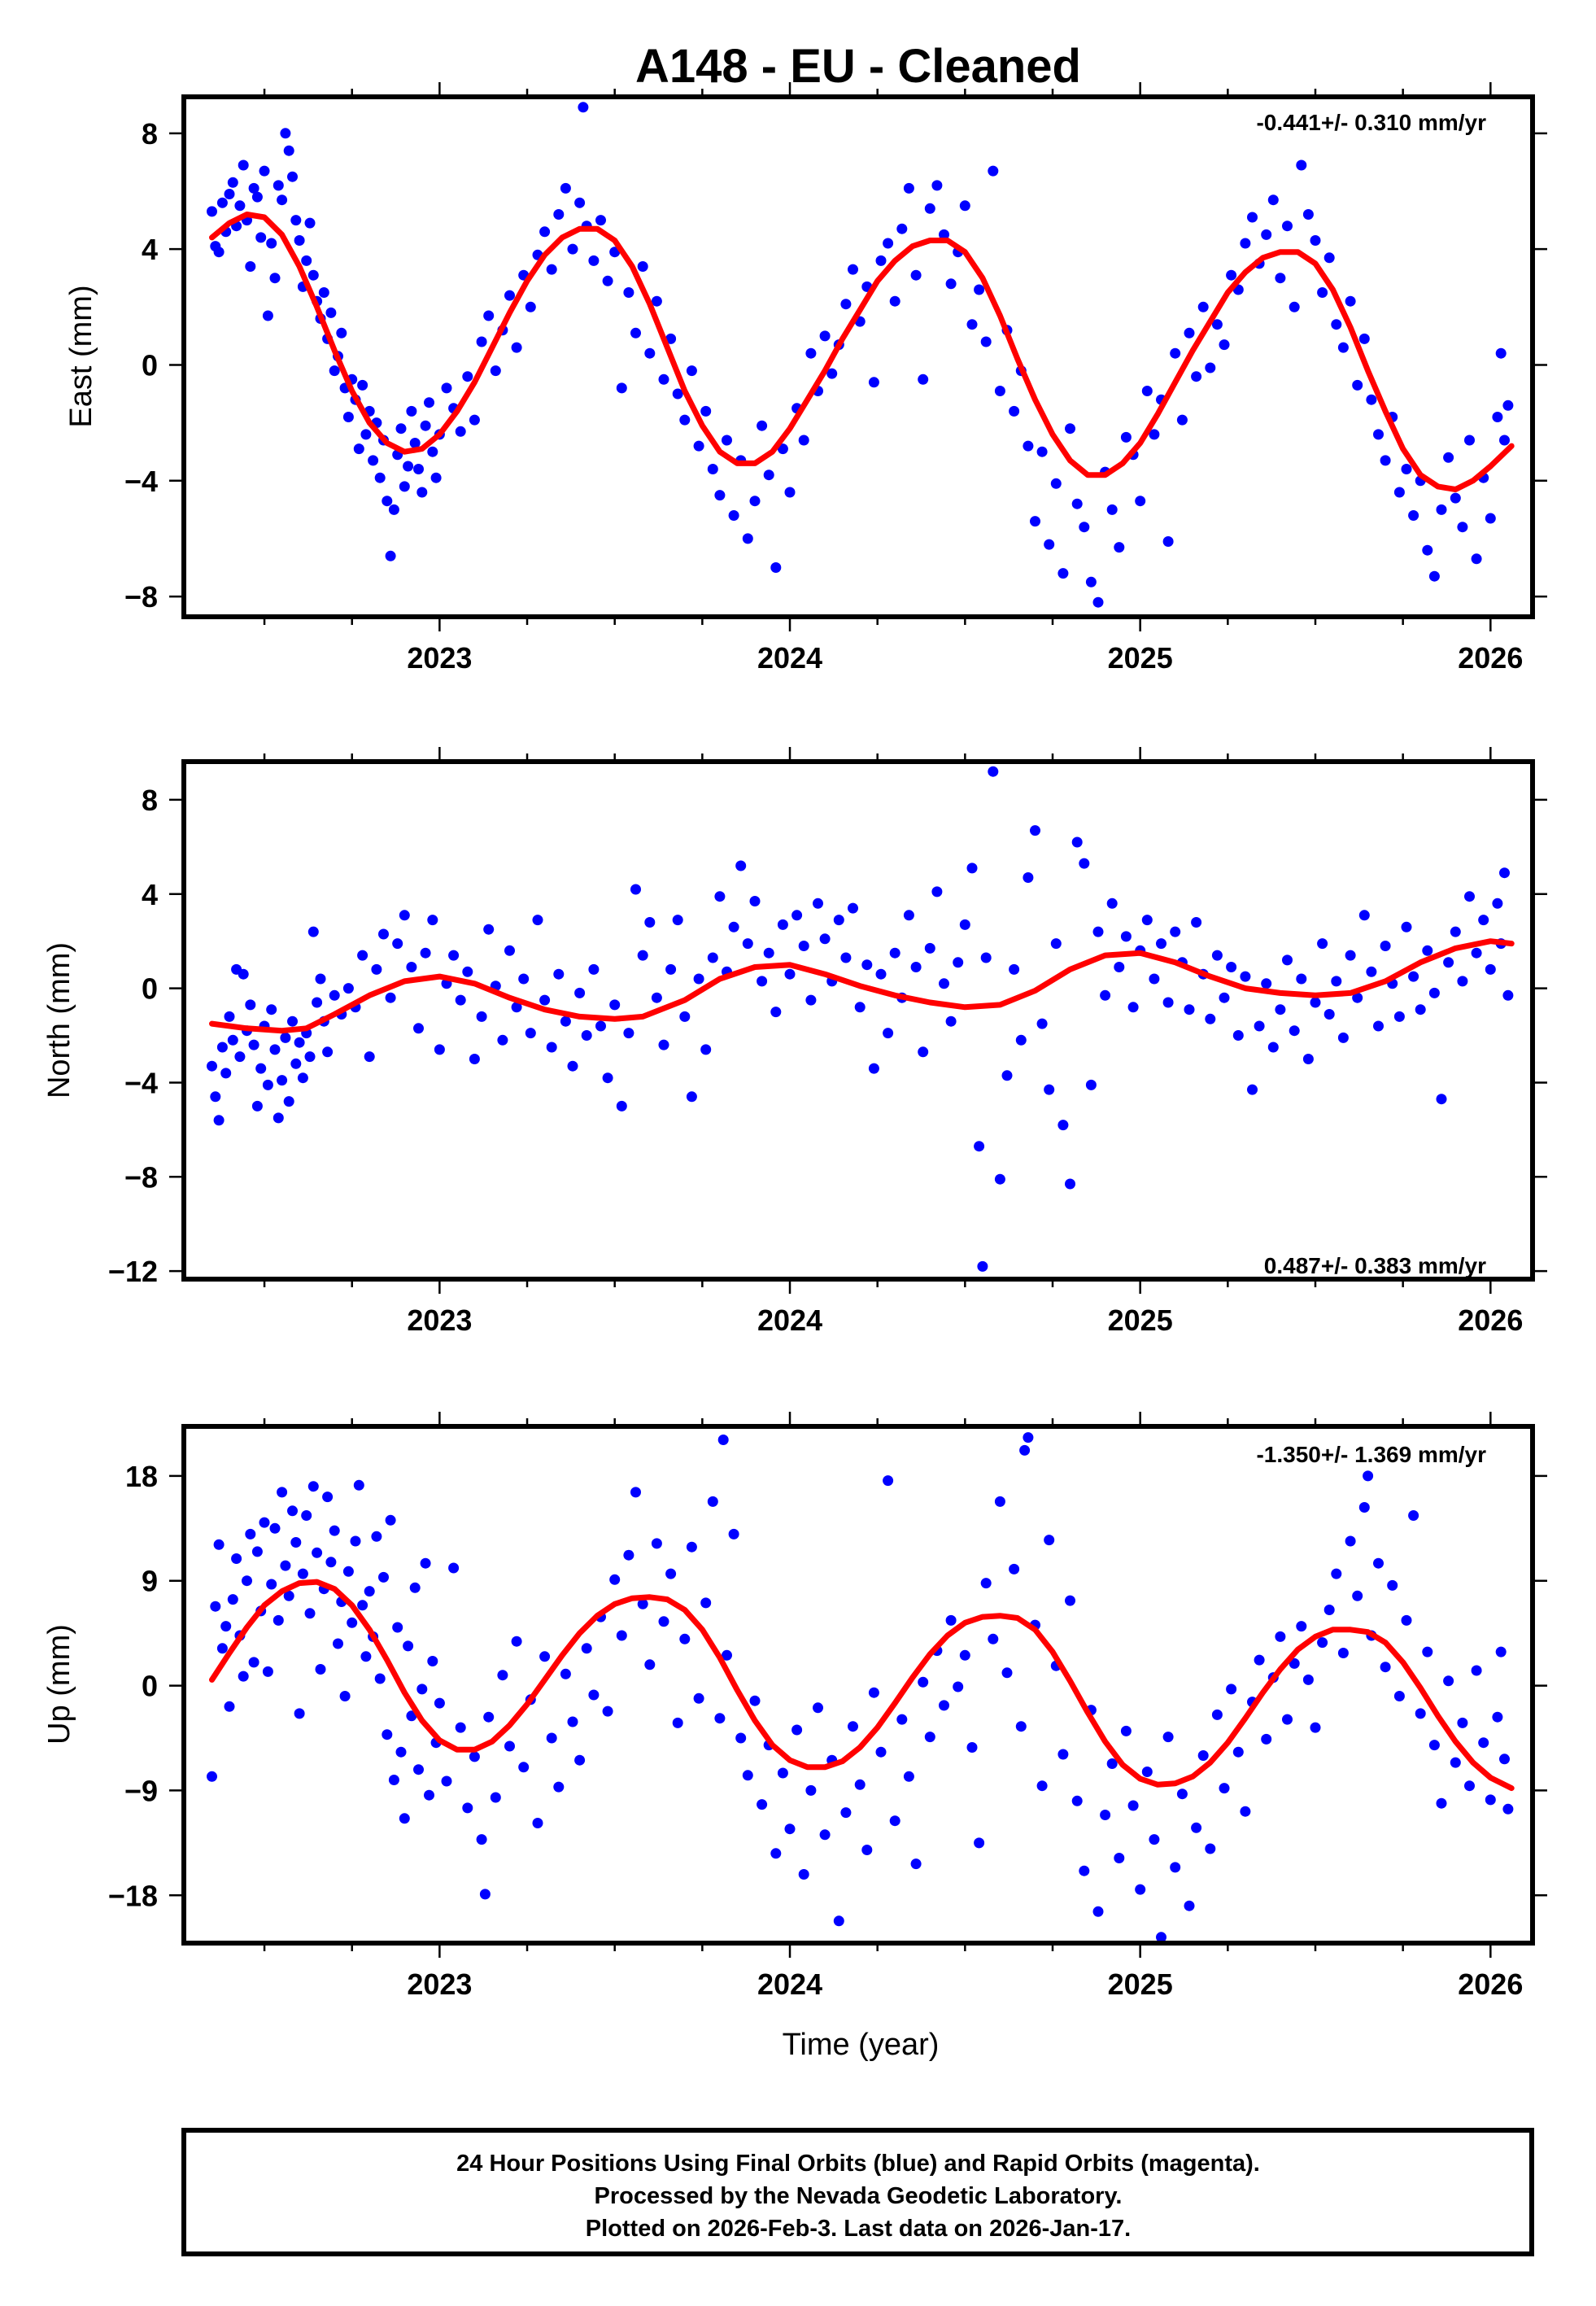 The image size is (1596, 2306). What do you see at coordinates (1371, 1454) in the screenshot?
I see `rate-label-up: -1.350+/- 1.369 mm/yr` at bounding box center [1371, 1454].